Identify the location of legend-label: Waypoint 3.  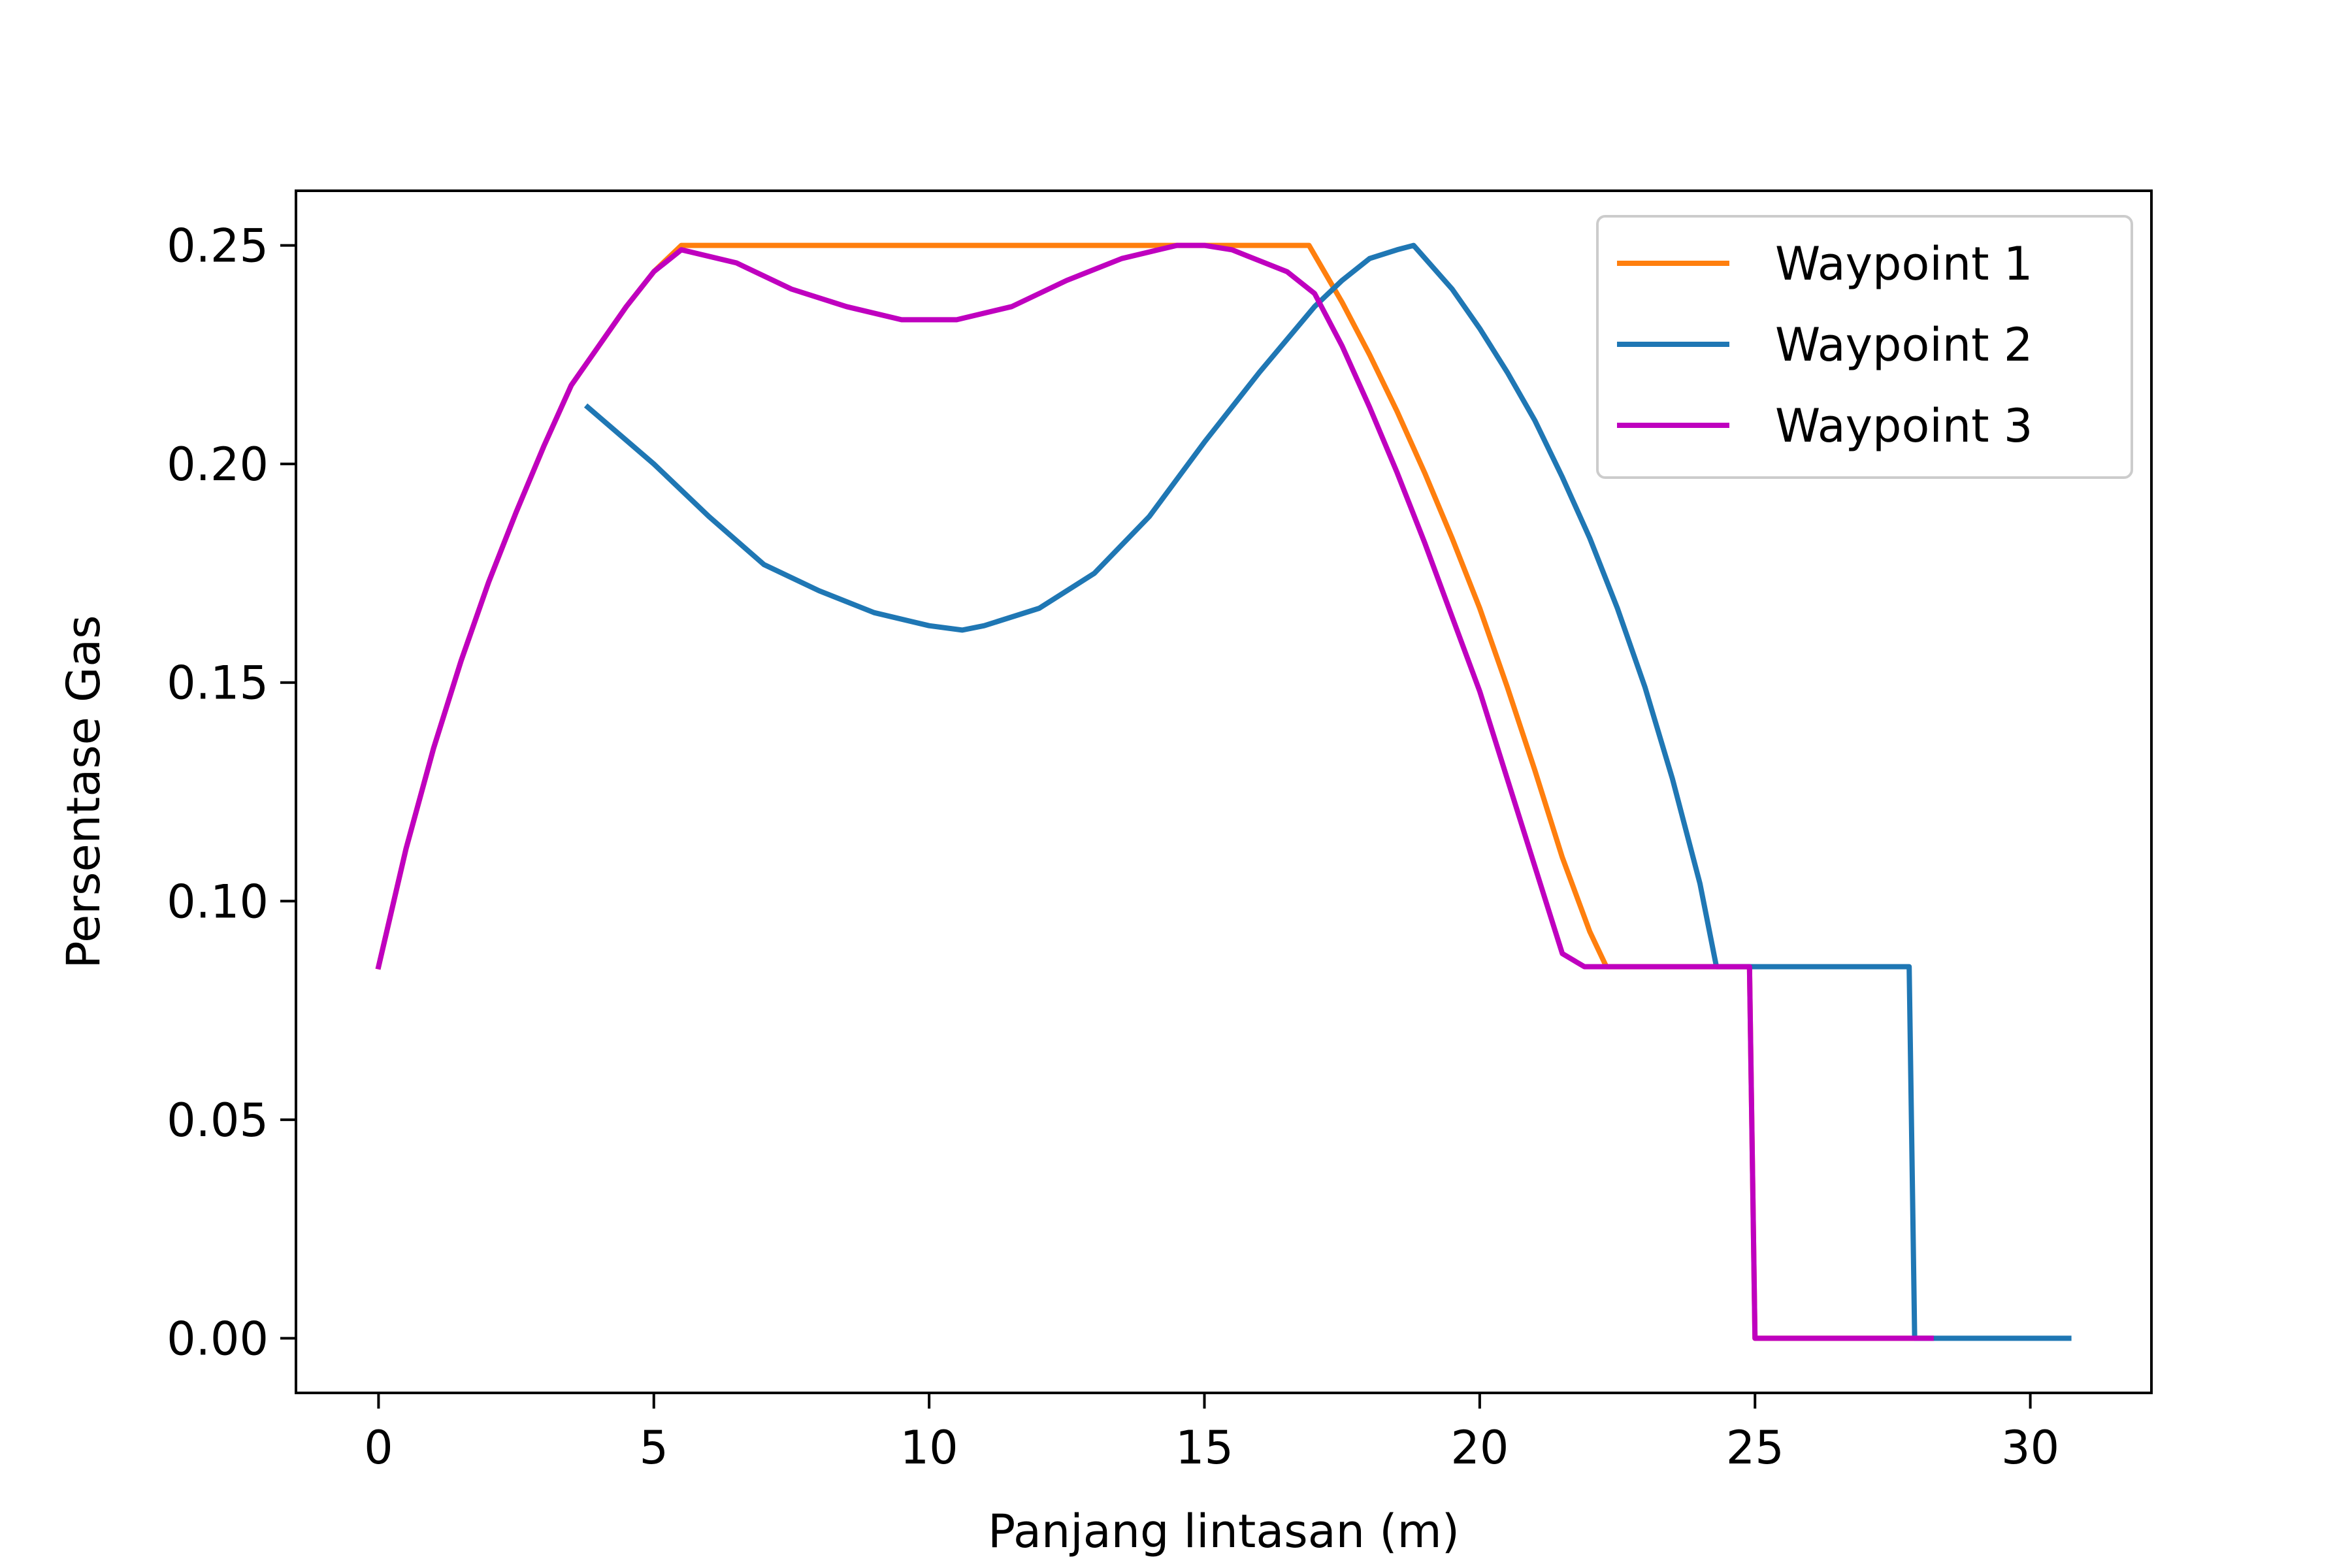
(1904, 426).